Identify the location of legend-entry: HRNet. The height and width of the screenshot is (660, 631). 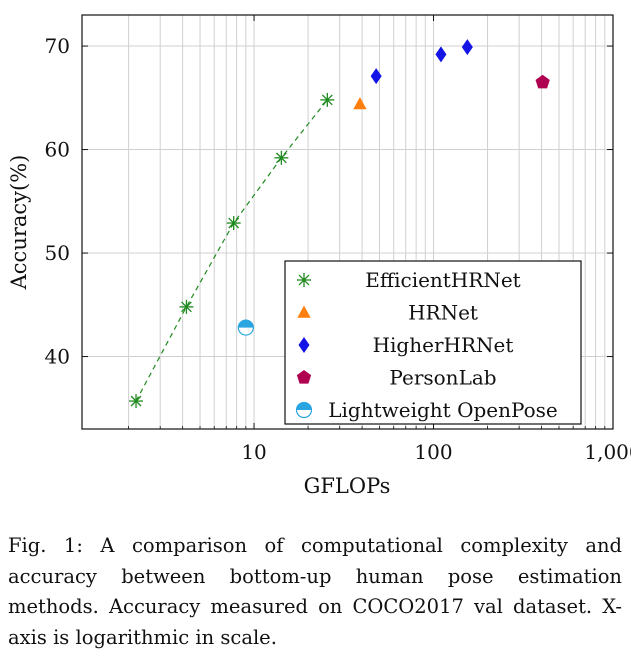
(387, 313).